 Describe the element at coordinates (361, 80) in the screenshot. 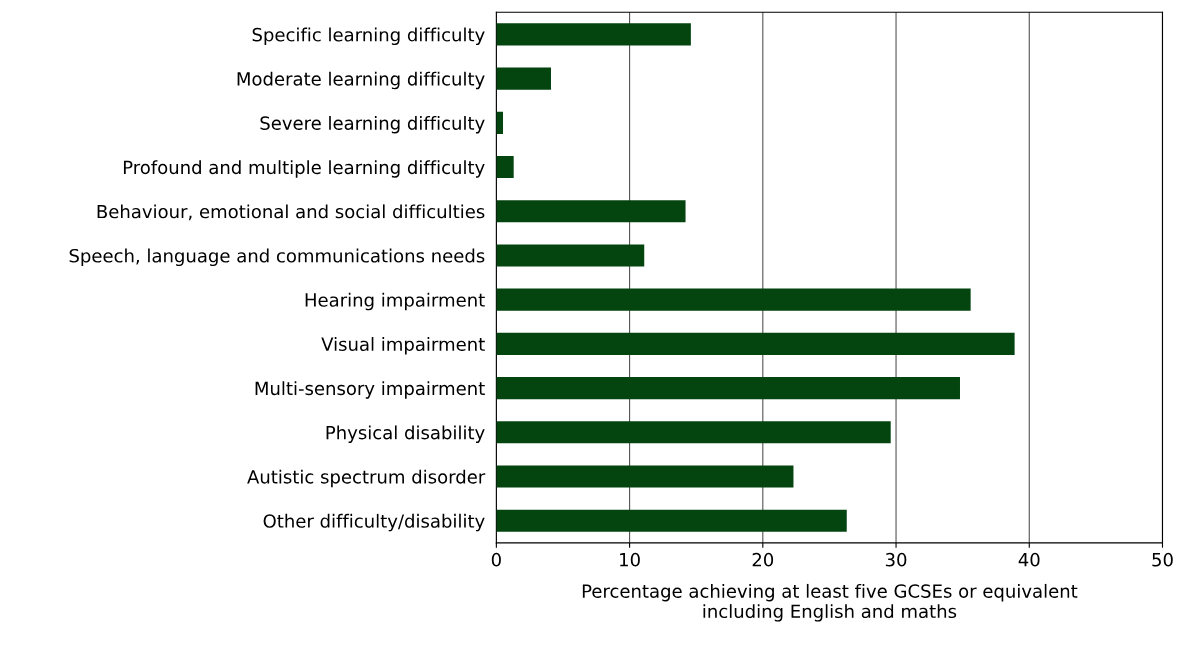

I see `y-tick-label: Moderate learning difficulty` at that location.